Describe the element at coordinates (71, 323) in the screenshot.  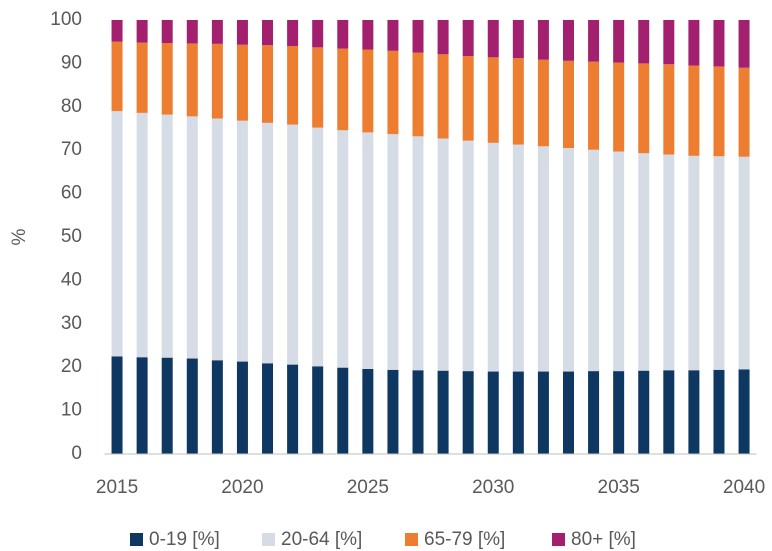
I see `y-tick-label: 30` at that location.